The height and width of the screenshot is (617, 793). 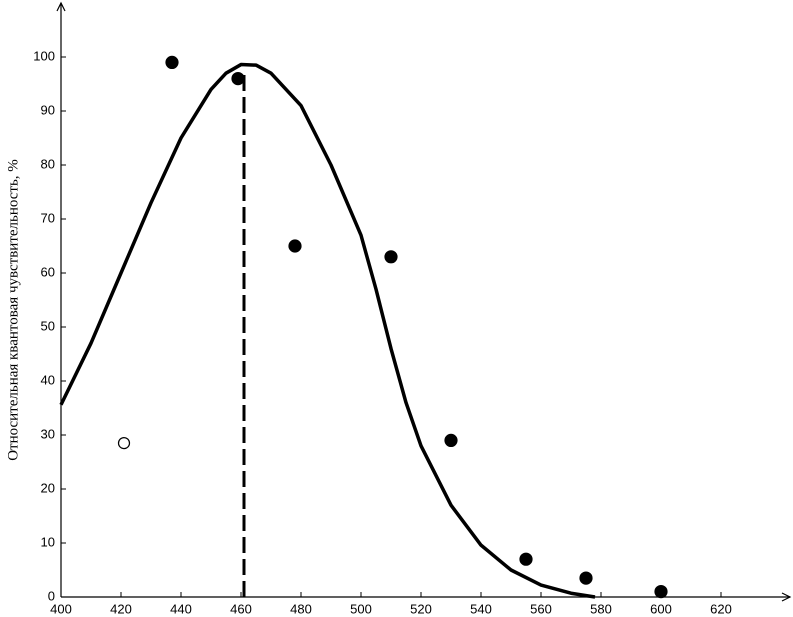 I want to click on y-tick-label: 10, so click(x=48, y=541).